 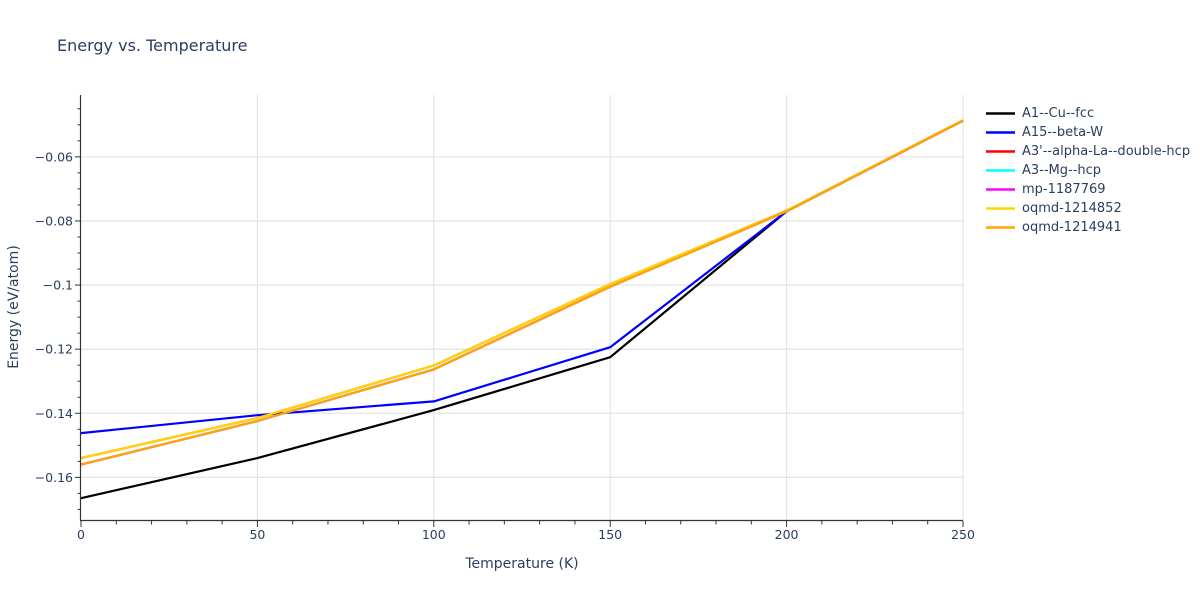 What do you see at coordinates (1106, 151) in the screenshot?
I see `legend-label: A3'--alpha-La--double-hcp` at bounding box center [1106, 151].